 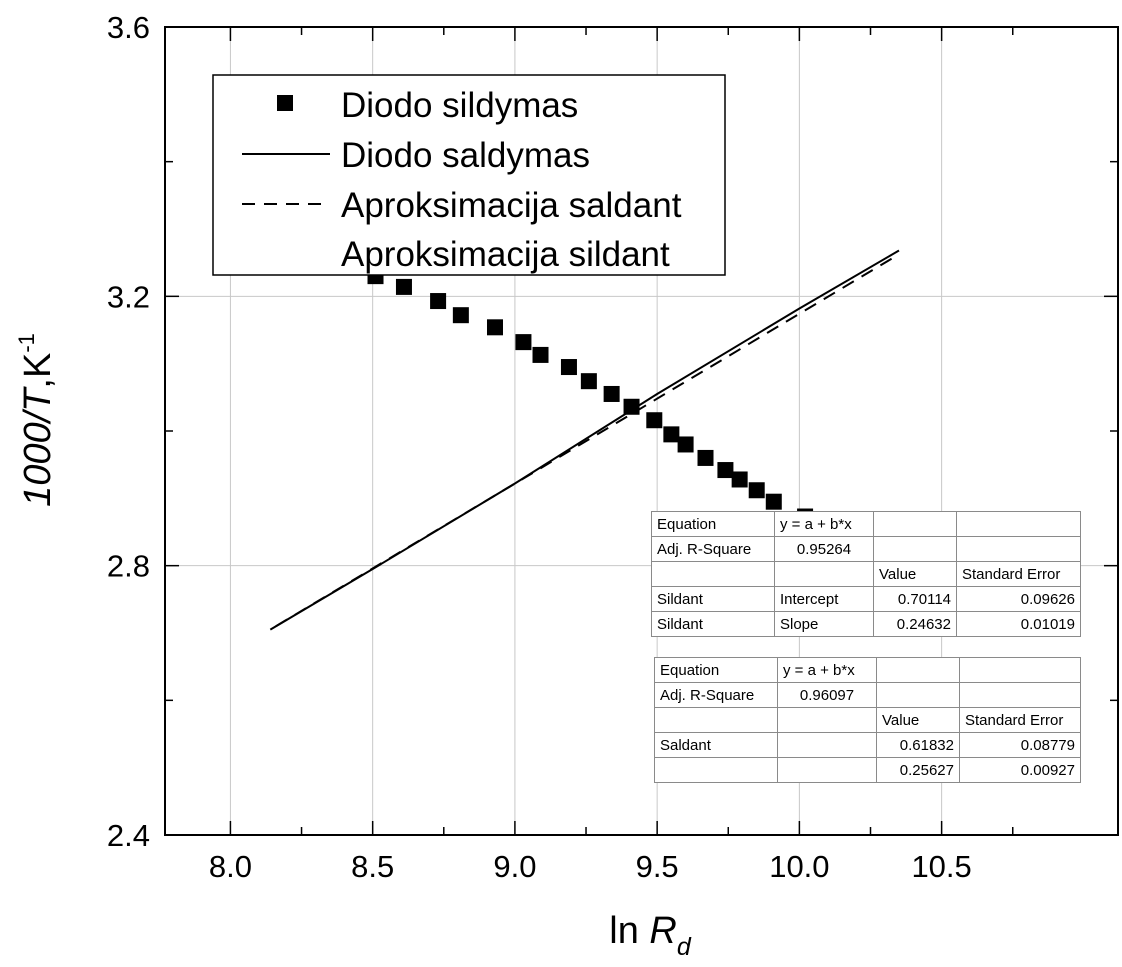 I want to click on table-cell: 0.70114, so click(x=915, y=599).